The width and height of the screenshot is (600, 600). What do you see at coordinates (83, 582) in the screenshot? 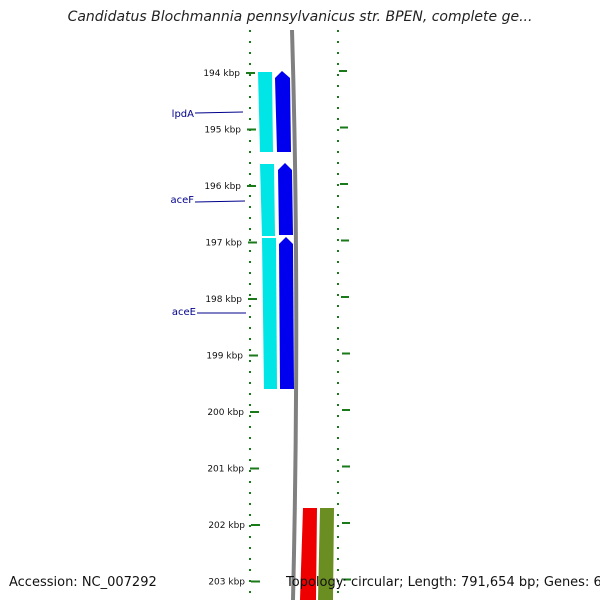
I see `accession-text: Accession: NC_007292` at bounding box center [83, 582].